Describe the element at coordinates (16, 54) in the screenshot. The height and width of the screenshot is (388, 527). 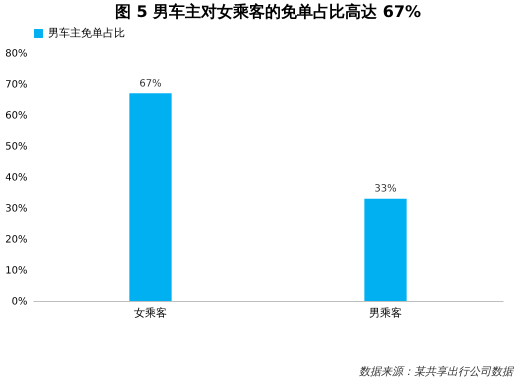
I see `y-tick-label: 80%` at that location.